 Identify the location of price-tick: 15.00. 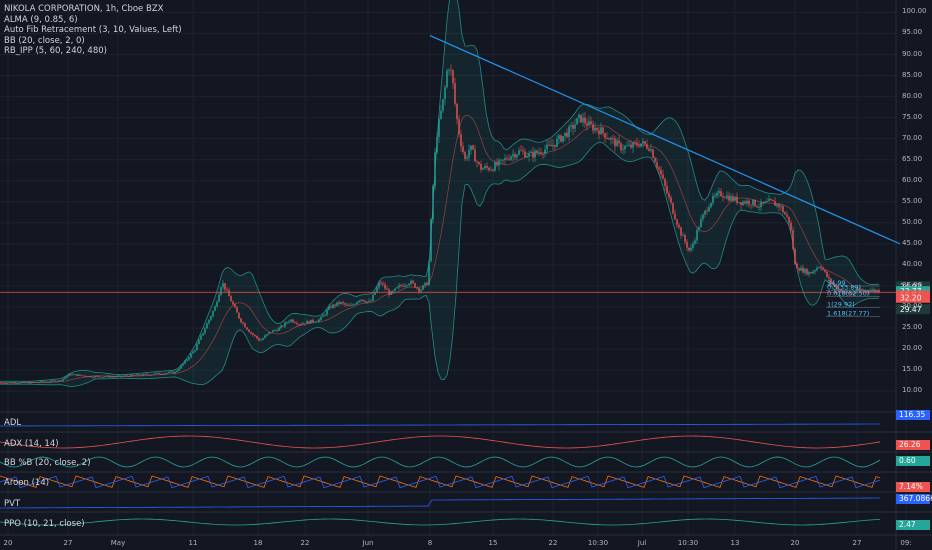
(912, 369).